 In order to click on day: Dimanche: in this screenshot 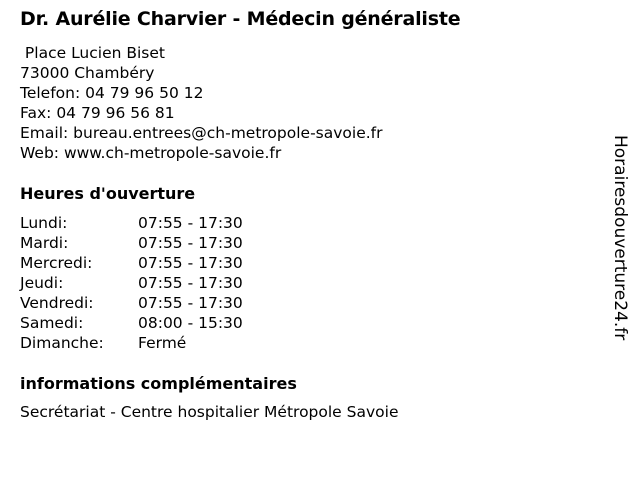, I will do `click(62, 343)`.